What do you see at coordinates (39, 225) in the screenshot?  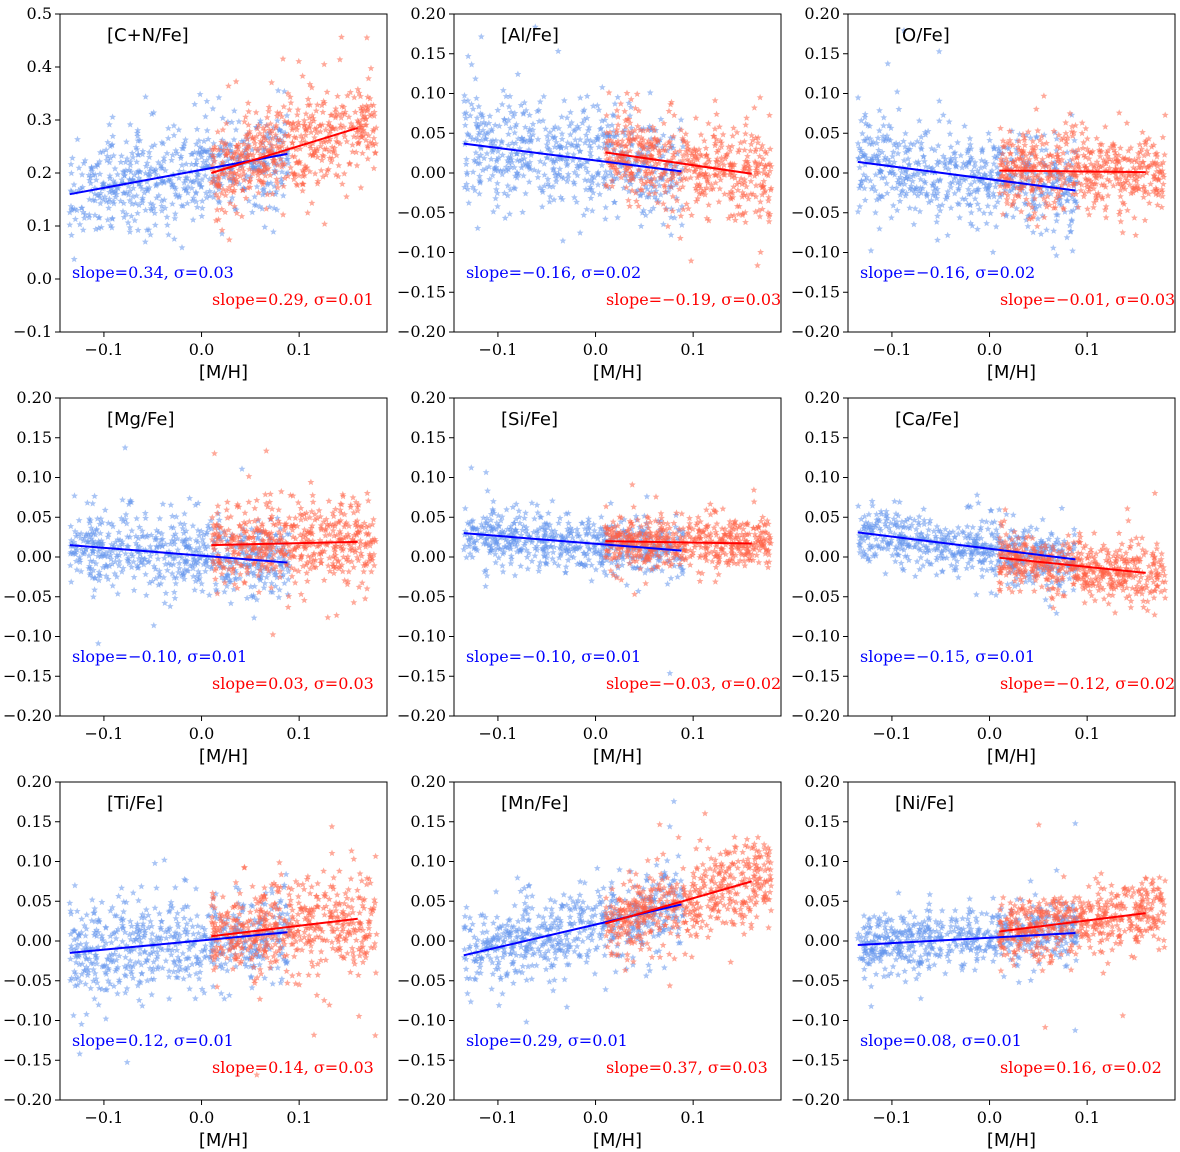 I see `y-tick-label: 0.1` at bounding box center [39, 225].